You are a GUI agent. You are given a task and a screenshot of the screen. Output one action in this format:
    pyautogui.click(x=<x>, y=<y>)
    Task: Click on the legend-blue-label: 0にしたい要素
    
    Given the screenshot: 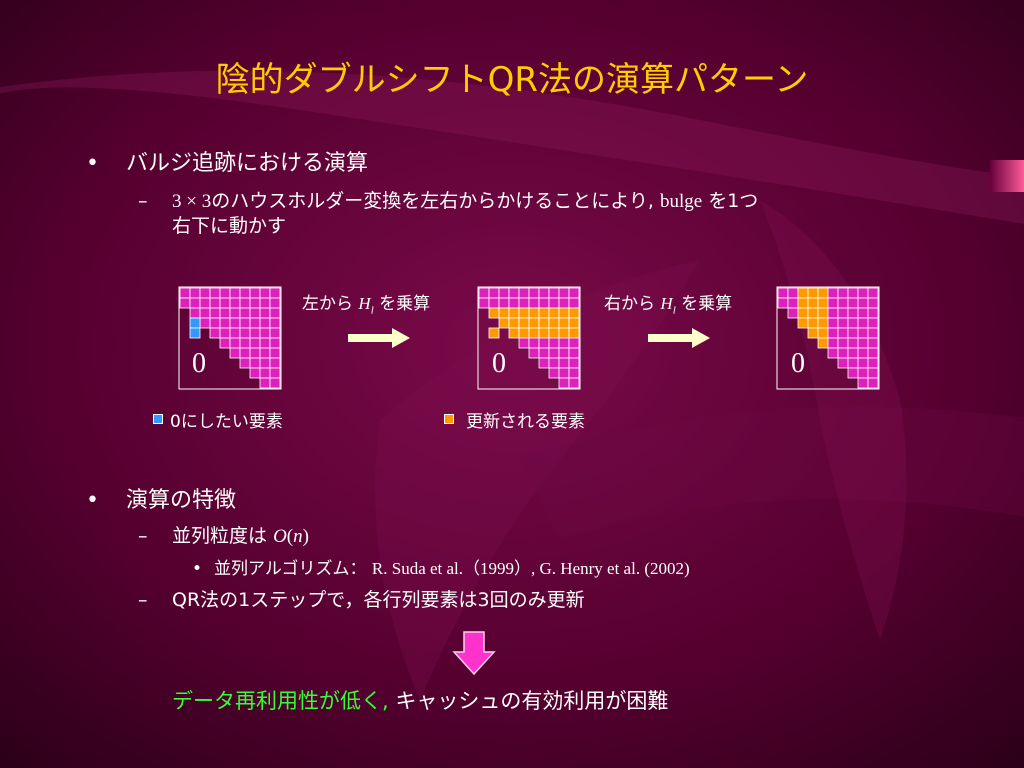 What is the action you would take?
    pyautogui.click(x=226, y=422)
    